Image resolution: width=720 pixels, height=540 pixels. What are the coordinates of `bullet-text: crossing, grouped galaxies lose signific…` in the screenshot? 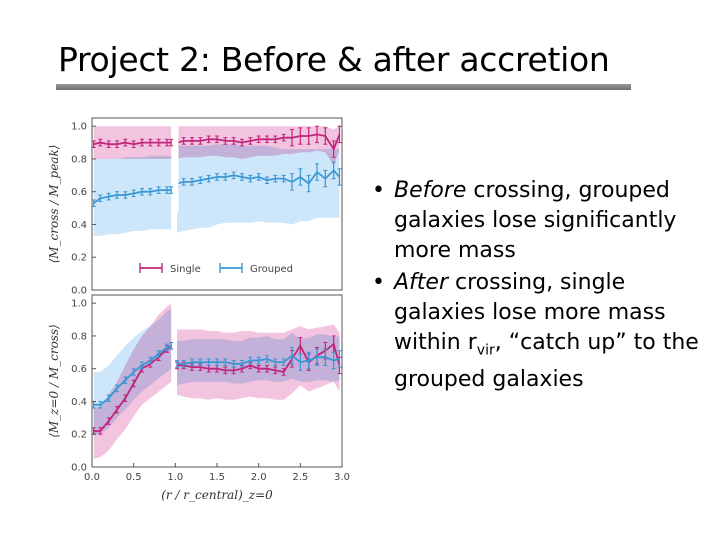 It's located at (535, 220).